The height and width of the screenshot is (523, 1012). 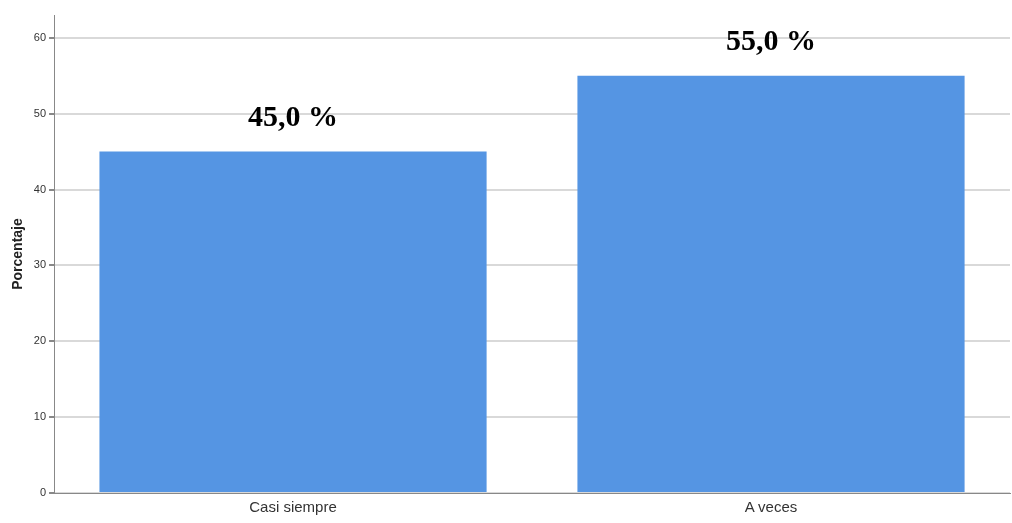 What do you see at coordinates (40, 340) in the screenshot?
I see `y-tick-label: 20` at bounding box center [40, 340].